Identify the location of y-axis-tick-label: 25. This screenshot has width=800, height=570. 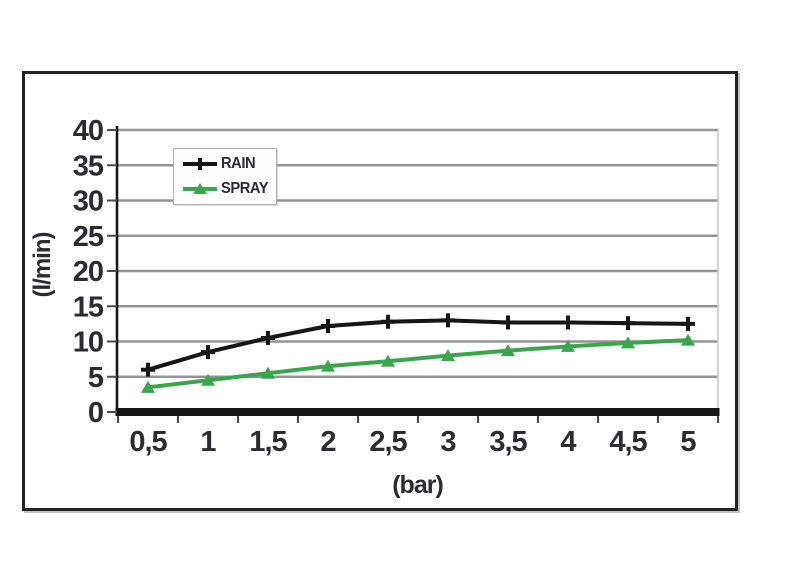
(88, 237).